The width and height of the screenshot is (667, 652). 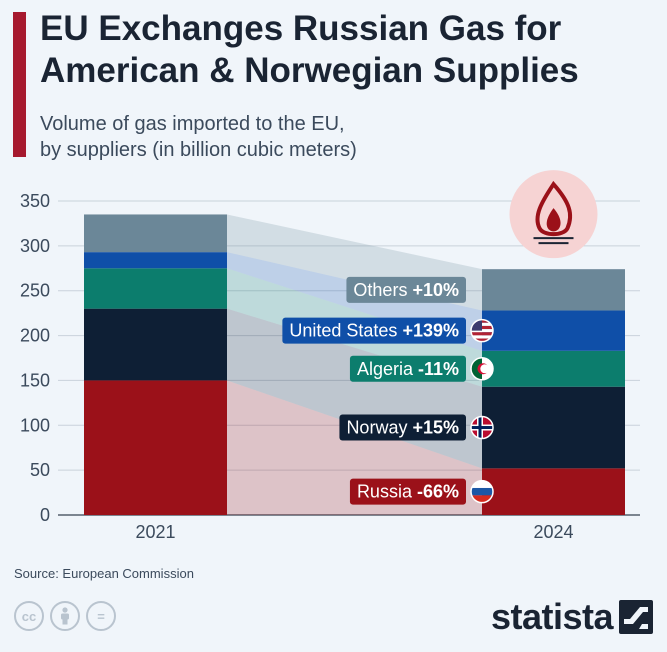 I want to click on attribution-person-icon, so click(x=65, y=616).